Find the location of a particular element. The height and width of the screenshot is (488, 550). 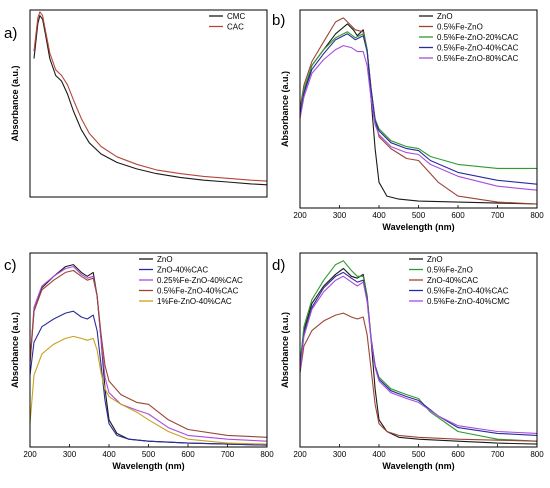

legend-label: 1%Fe-ZnO-40%CAC is located at coordinates (194, 301).